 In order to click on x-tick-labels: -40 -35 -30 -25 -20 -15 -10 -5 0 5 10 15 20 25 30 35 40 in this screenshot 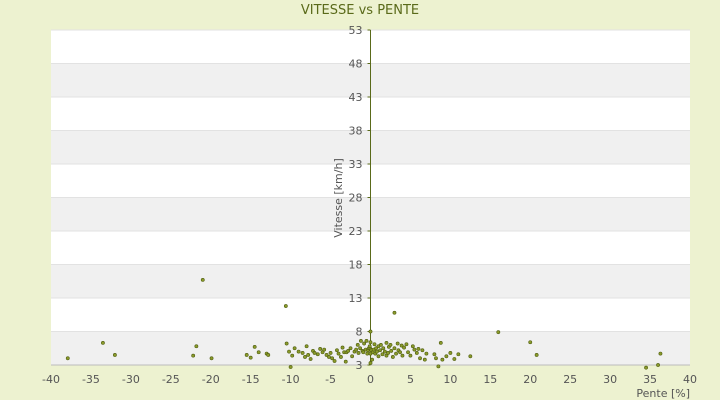, I will do `click(369, 379)`.